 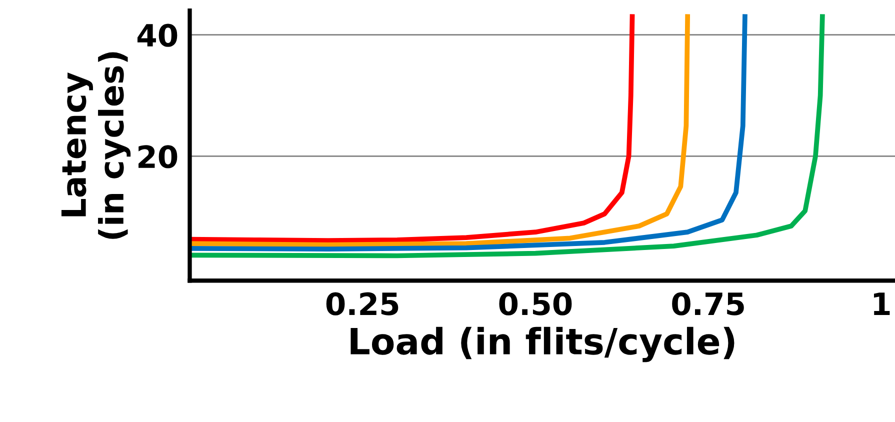 What do you see at coordinates (362, 304) in the screenshot?
I see `x-tick-label: 0.25` at bounding box center [362, 304].